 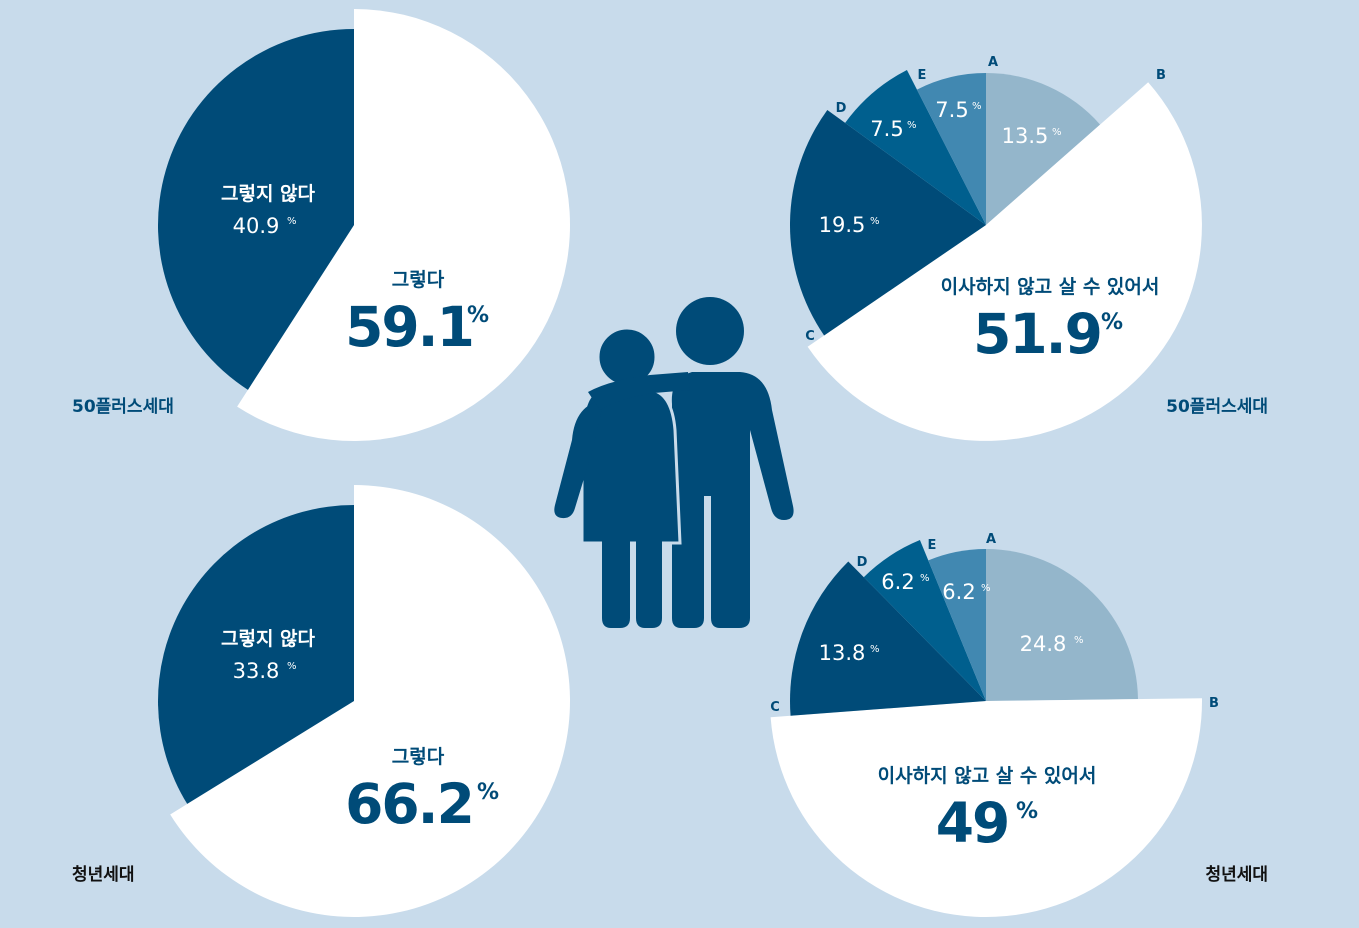 I want to click on slice-label-b-value: 51.9, so click(x=1037, y=334).